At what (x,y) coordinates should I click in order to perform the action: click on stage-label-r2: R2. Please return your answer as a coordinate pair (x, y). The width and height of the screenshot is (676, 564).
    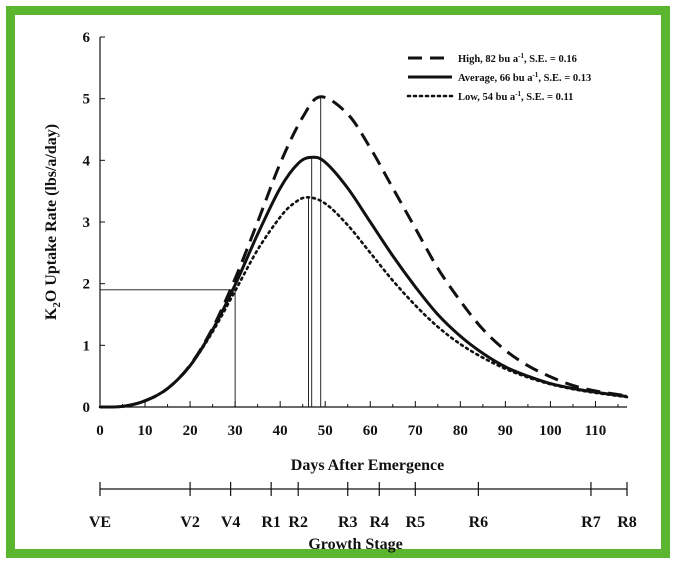
    Looking at the image, I should click on (298, 522).